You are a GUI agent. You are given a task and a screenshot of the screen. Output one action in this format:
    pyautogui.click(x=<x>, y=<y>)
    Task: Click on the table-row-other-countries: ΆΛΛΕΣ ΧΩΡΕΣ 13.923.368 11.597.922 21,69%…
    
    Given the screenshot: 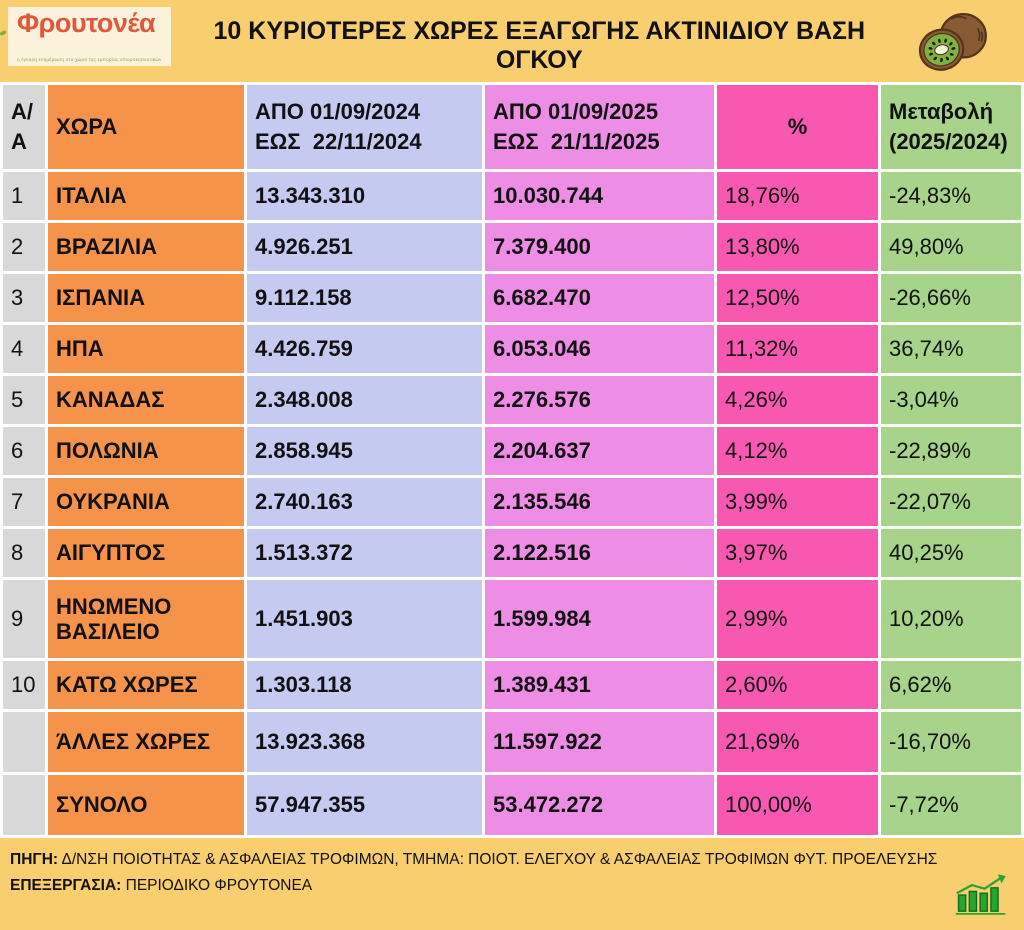 What is the action you would take?
    pyautogui.click(x=512, y=742)
    